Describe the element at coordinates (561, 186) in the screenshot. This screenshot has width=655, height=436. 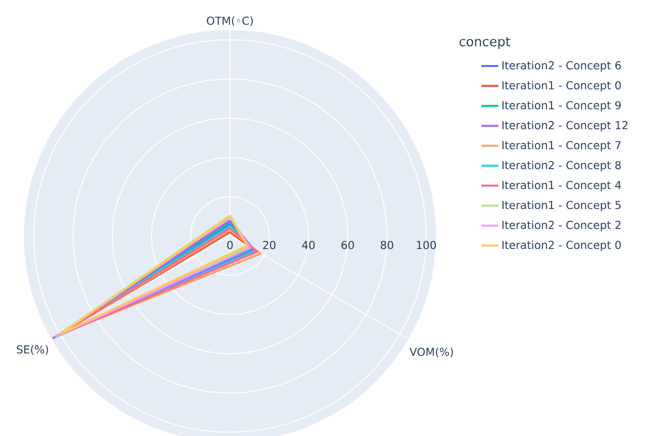
I see `legend-label: Iteration1 - Concept 4` at that location.